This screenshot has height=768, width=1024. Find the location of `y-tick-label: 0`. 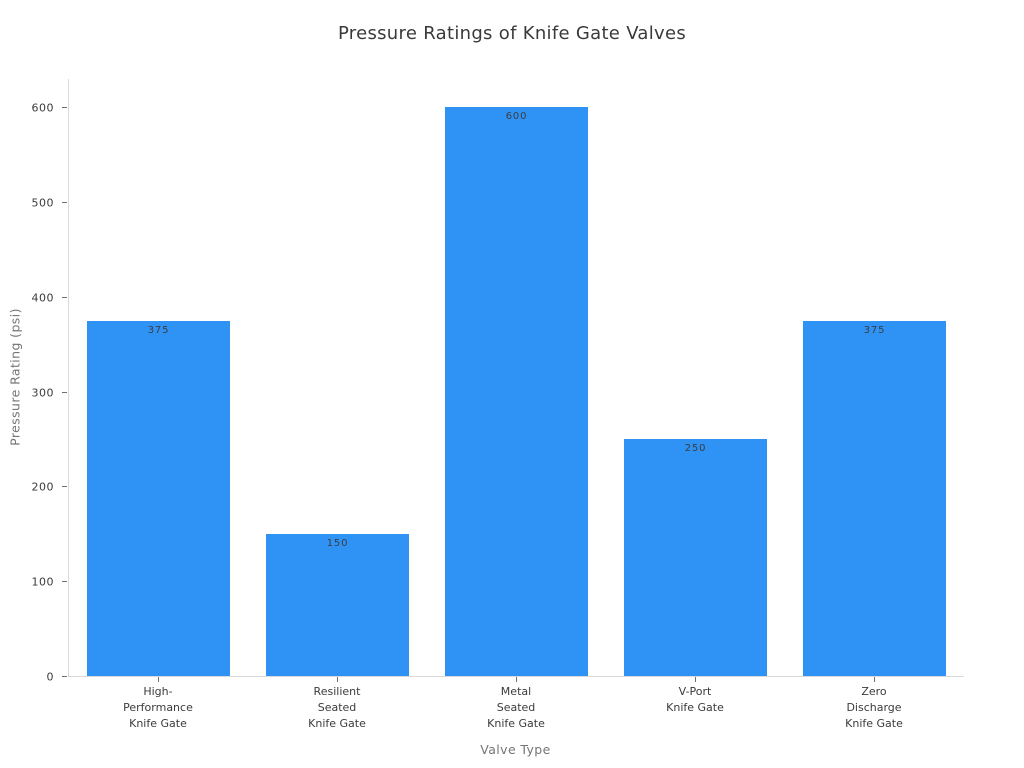

y-tick-label: 0 is located at coordinates (50, 676).